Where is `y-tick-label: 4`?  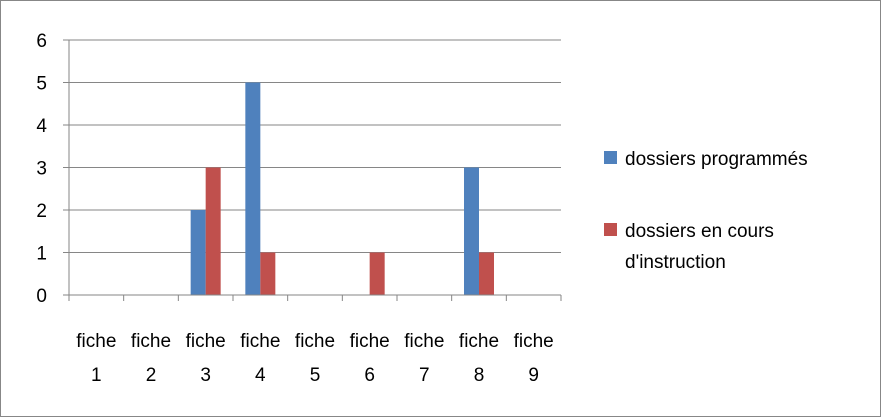 y-tick-label: 4 is located at coordinates (41, 126).